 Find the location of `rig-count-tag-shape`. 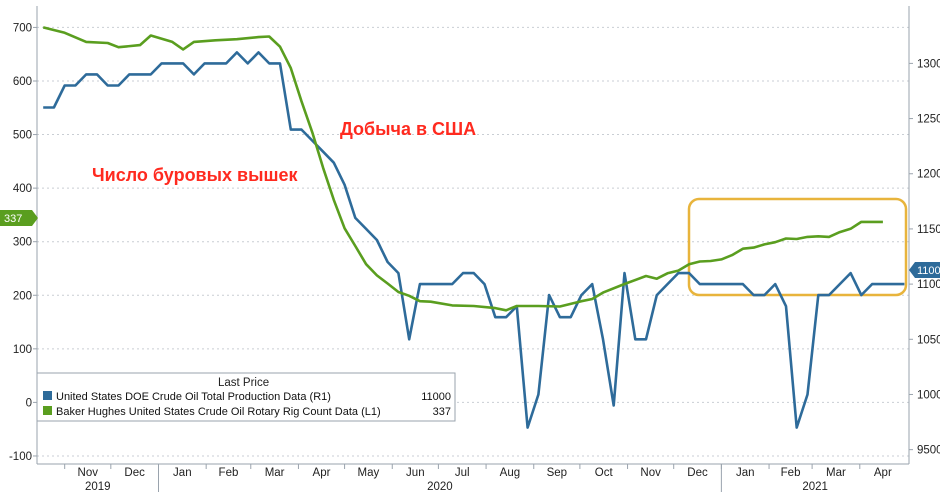

rig-count-tag-shape is located at coordinates (19, 218).